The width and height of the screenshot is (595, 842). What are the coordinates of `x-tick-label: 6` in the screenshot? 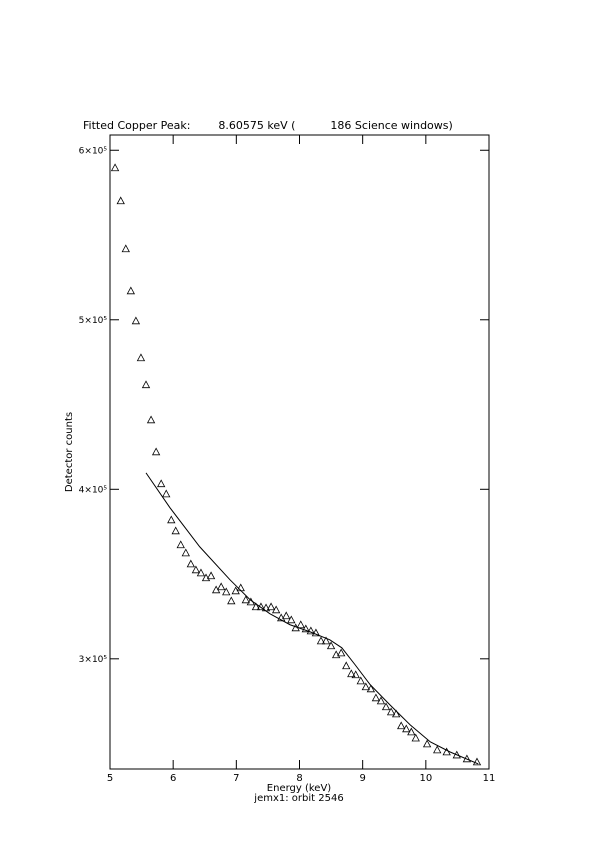 It's located at (173, 778).